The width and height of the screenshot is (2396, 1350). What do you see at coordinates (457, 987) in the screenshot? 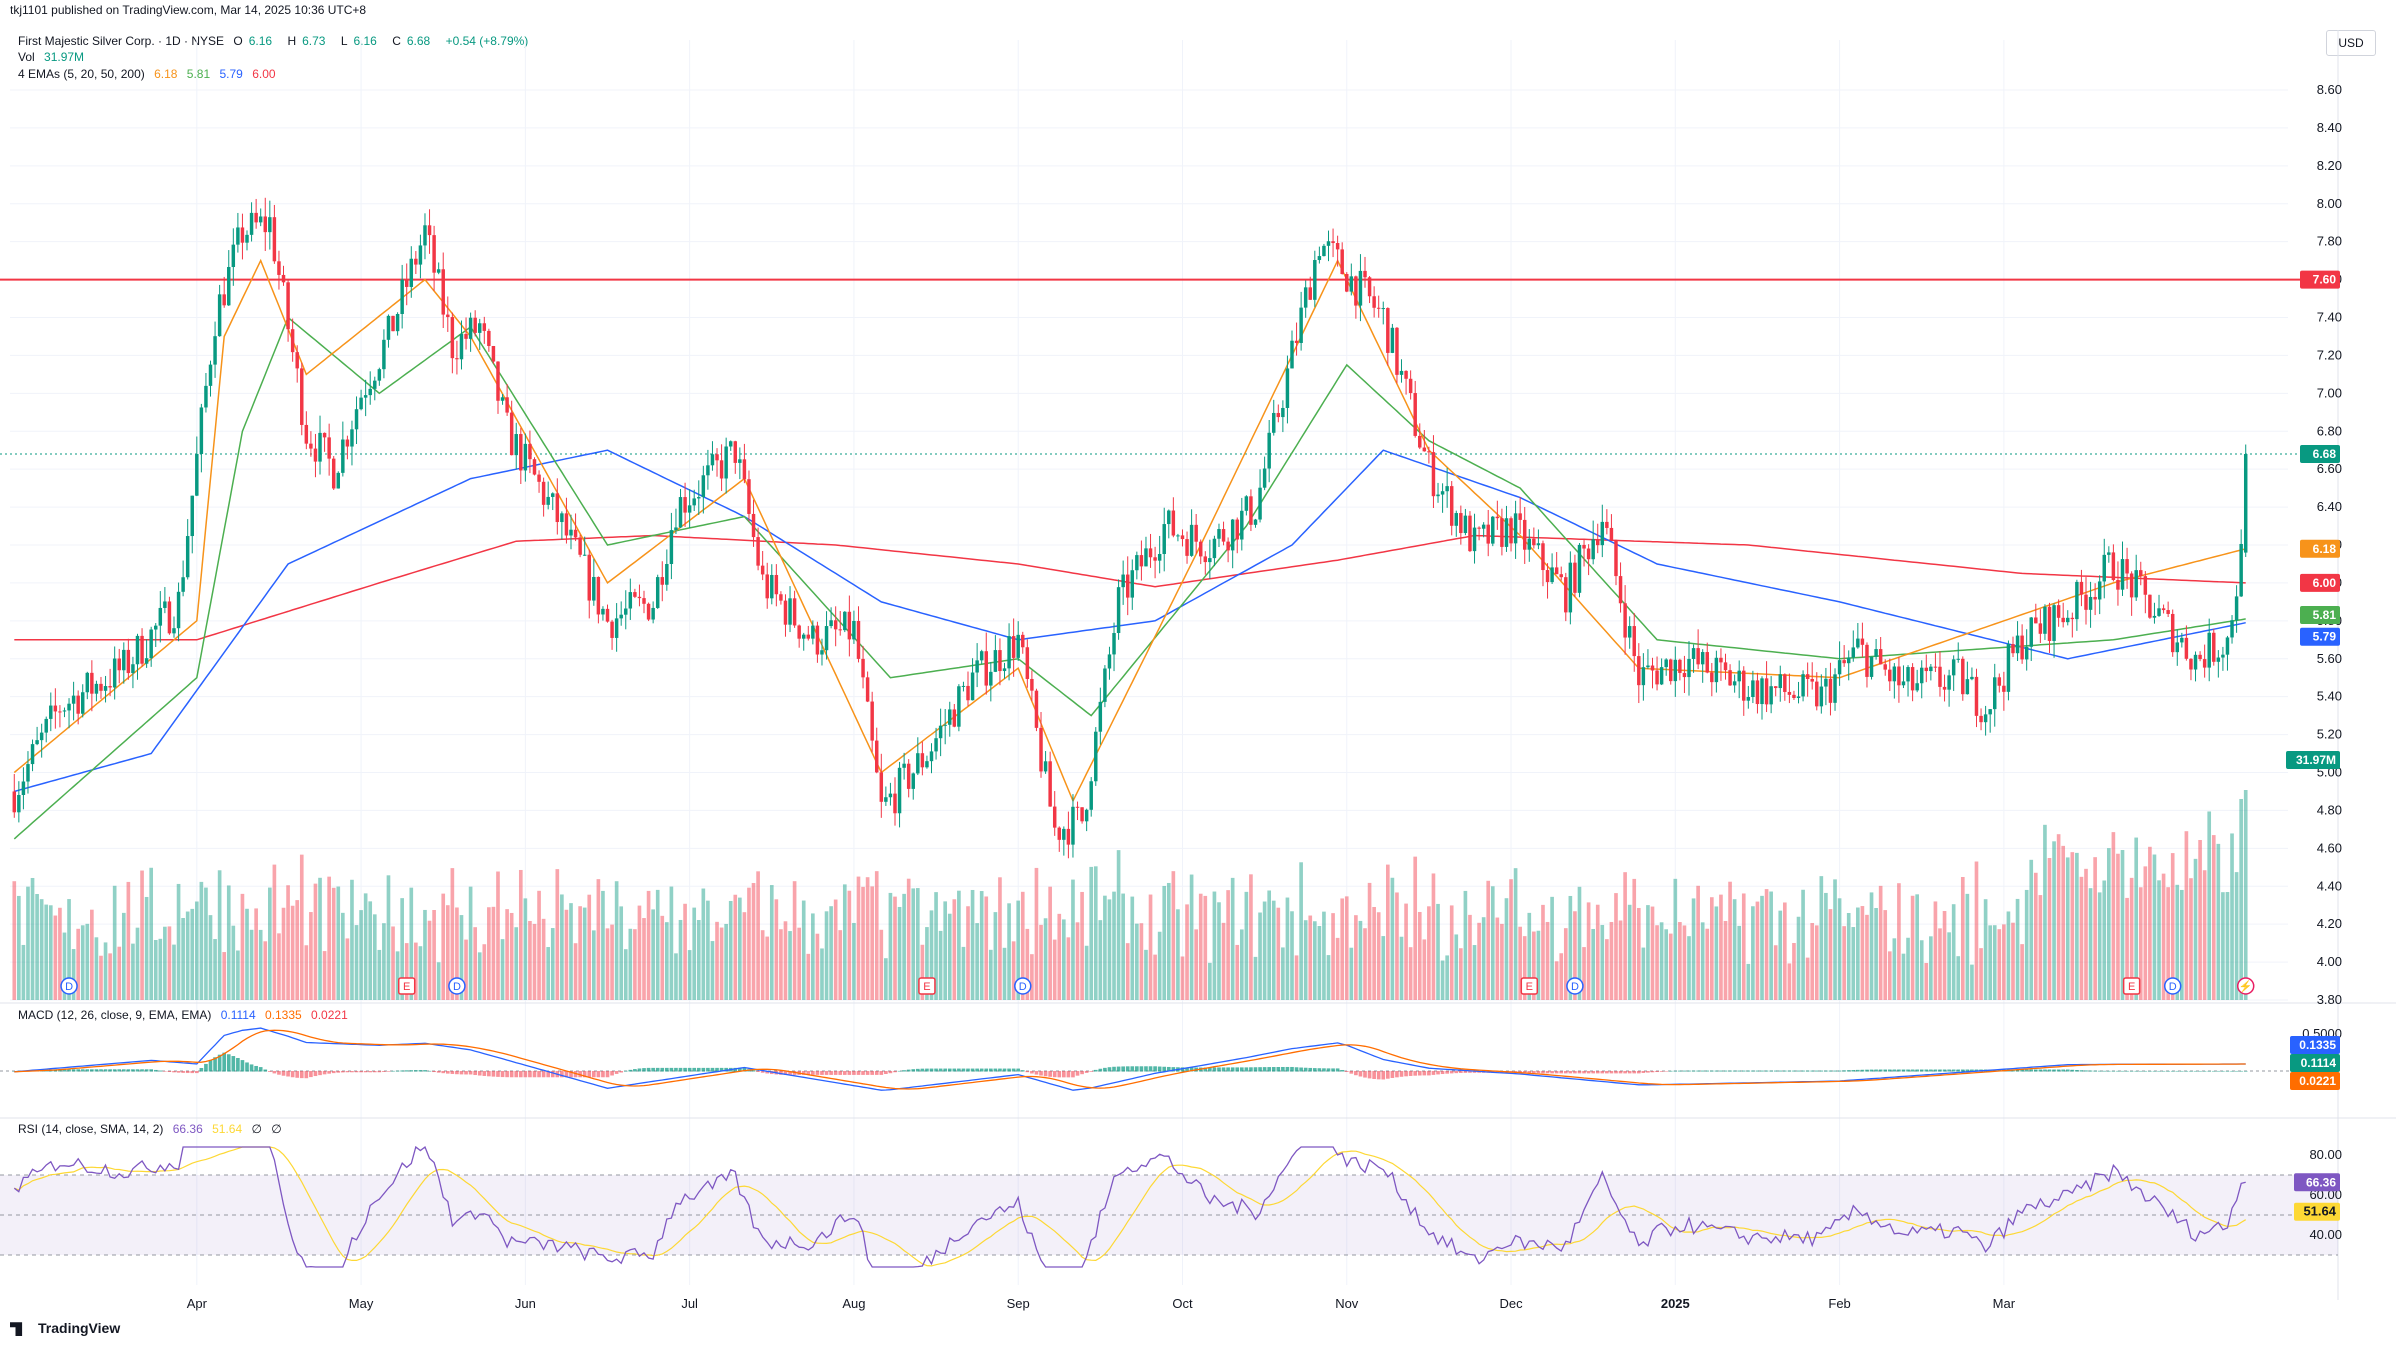
I see `event-marker-label: D` at bounding box center [457, 987].